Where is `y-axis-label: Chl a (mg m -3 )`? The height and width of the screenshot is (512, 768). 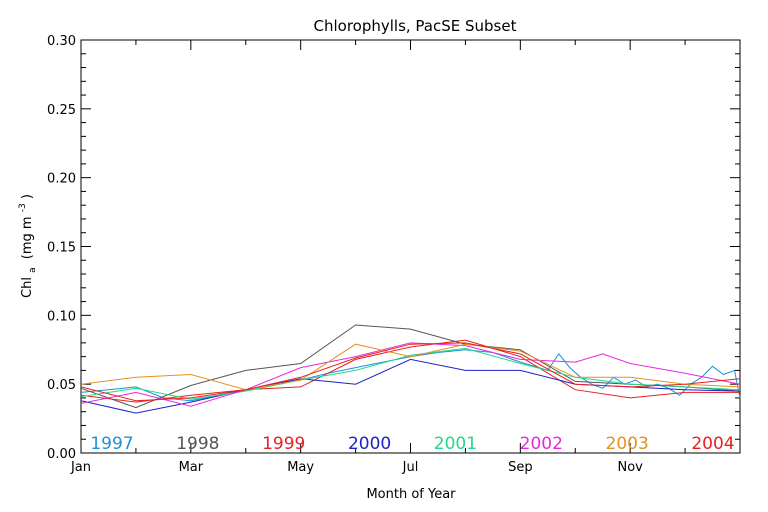 y-axis-label: Chl a (mg m -3 ) is located at coordinates (26, 246).